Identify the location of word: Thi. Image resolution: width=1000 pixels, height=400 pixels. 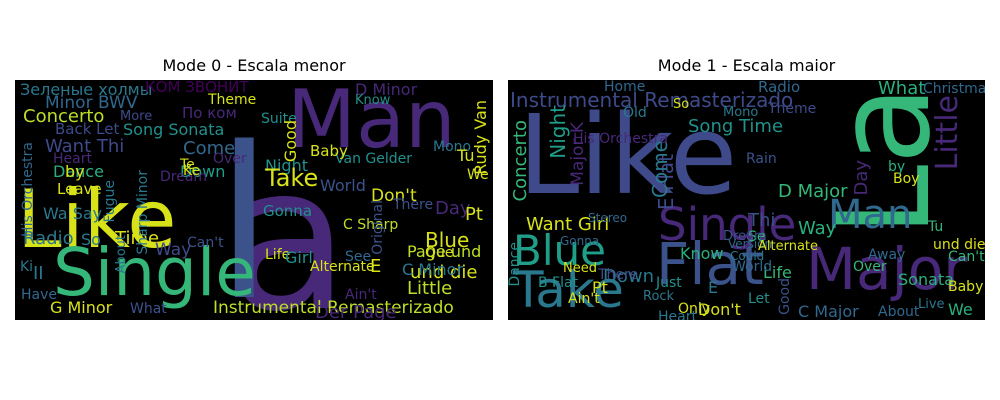
(762, 220).